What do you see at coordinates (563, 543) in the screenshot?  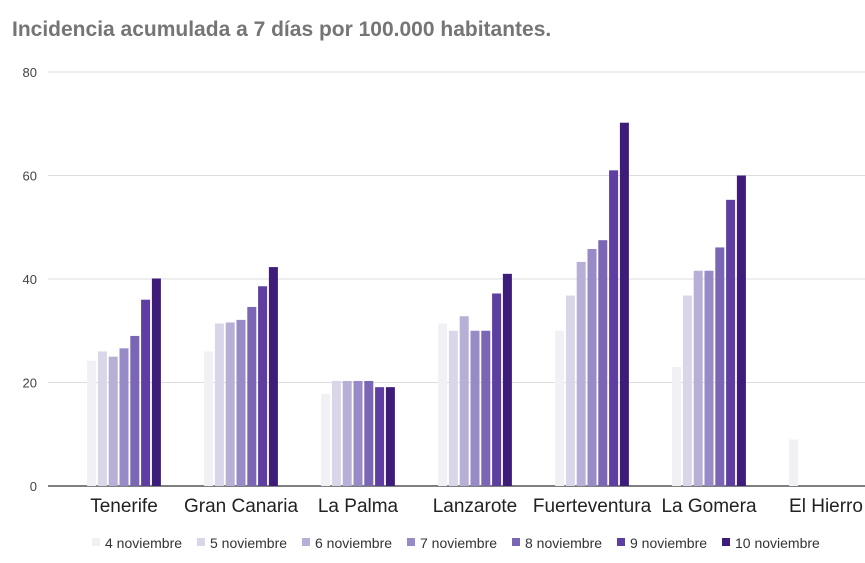 I see `legend-label: 8 noviembre` at bounding box center [563, 543].